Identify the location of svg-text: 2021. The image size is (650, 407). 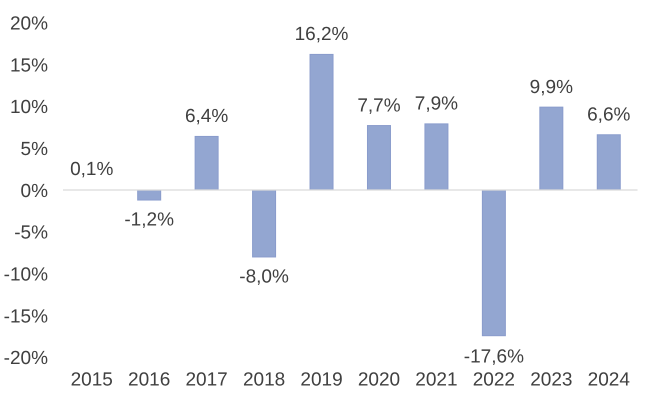
(436, 380).